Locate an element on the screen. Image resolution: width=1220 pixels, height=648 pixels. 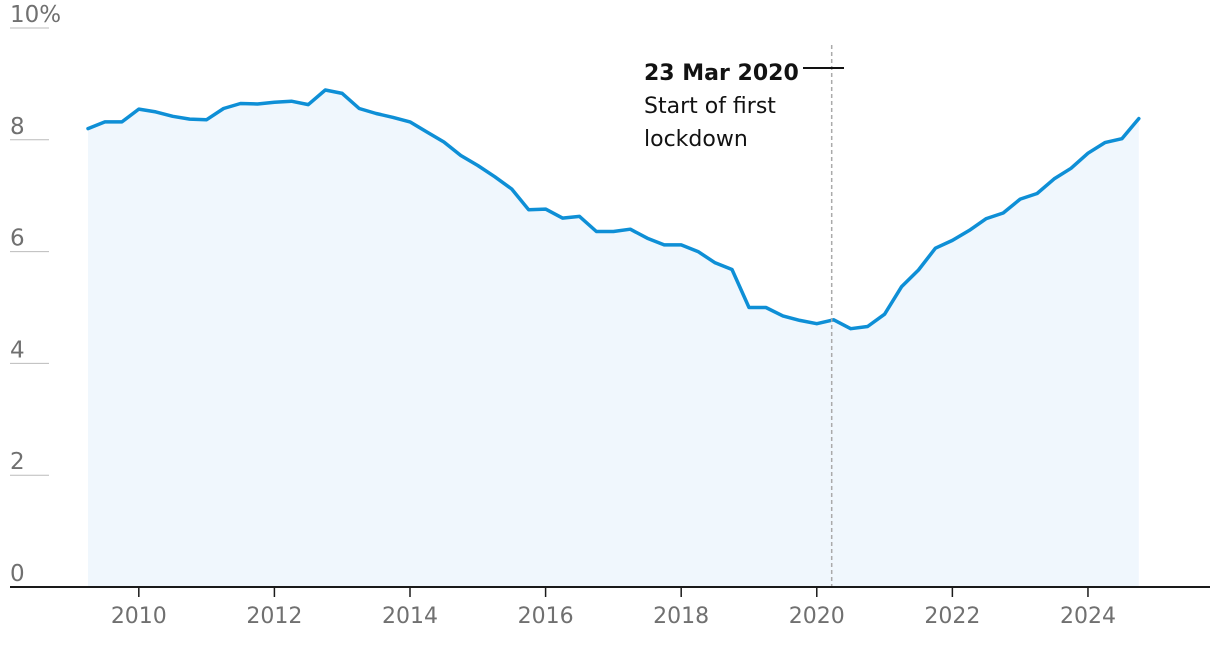
annotation-text-line-2: lockdown is located at coordinates (696, 139).